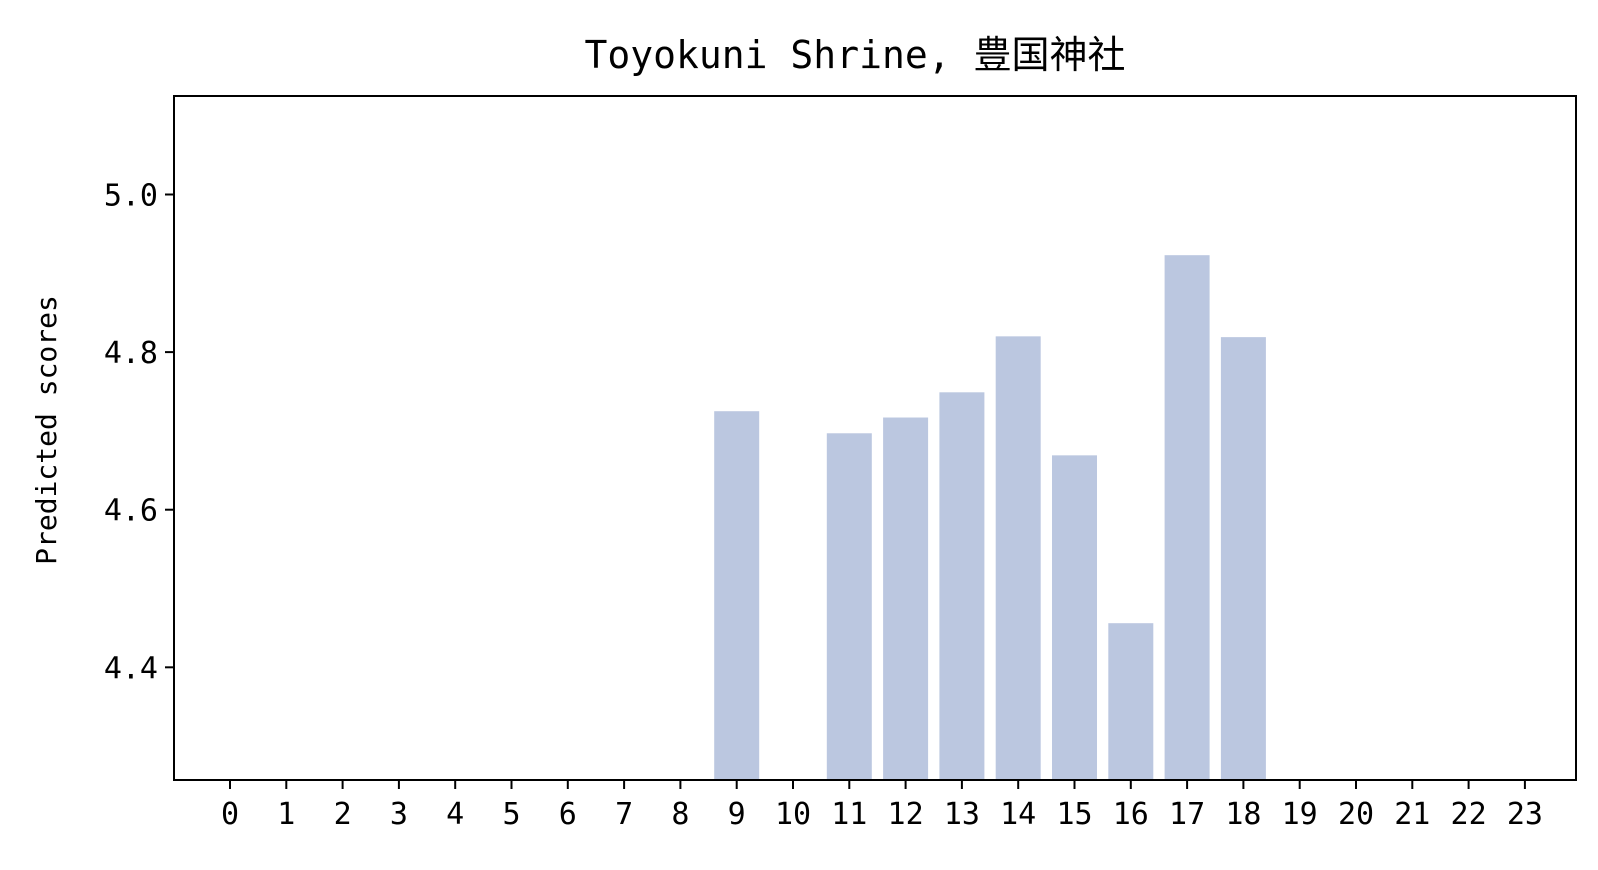 The height and width of the screenshot is (870, 1598). What do you see at coordinates (1356, 814) in the screenshot?
I see `x-tick-label-20: 20` at bounding box center [1356, 814].